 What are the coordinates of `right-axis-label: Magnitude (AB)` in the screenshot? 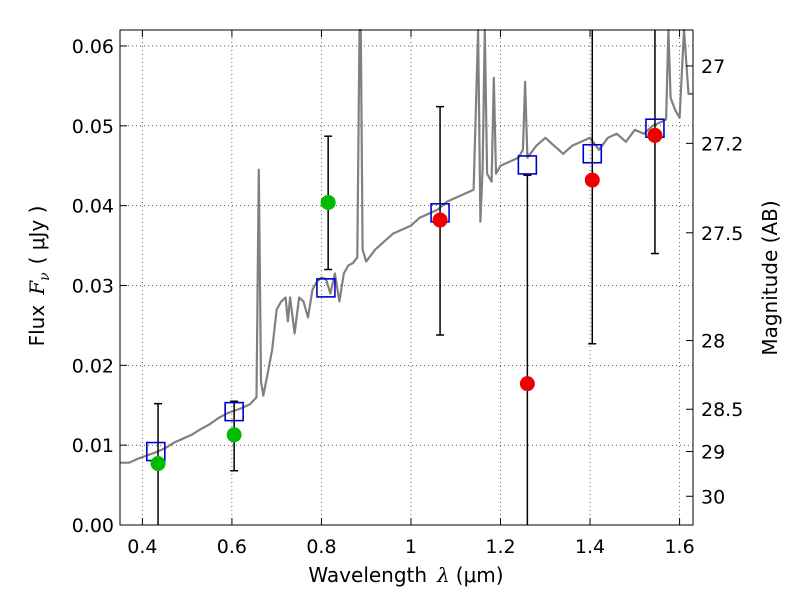 It's located at (770, 277).